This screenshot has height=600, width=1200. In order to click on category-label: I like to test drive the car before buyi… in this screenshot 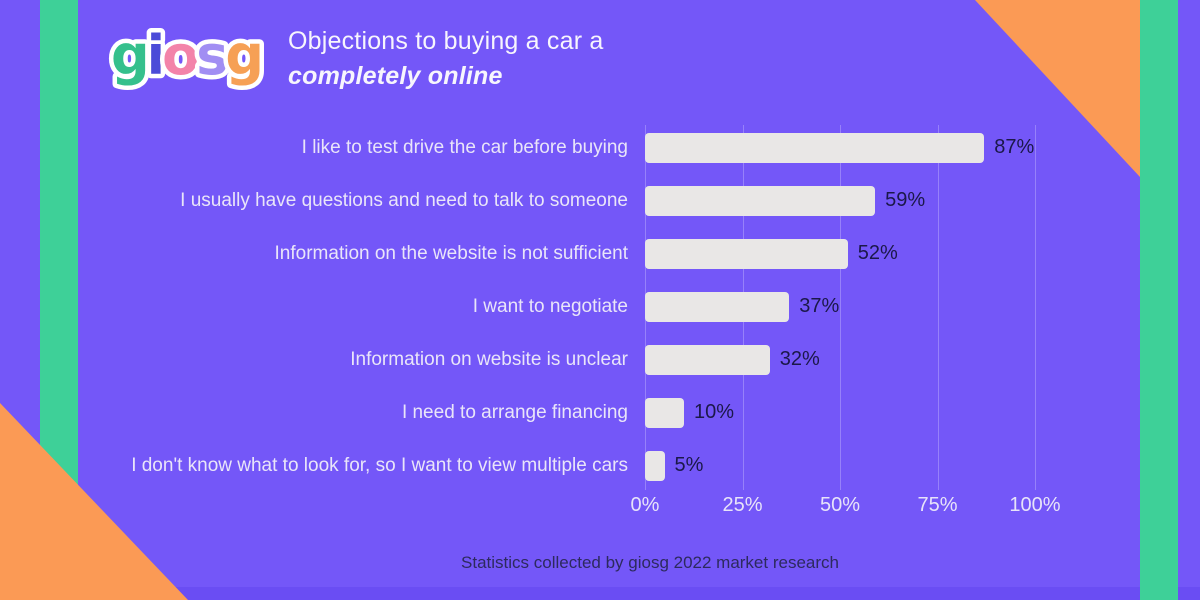, I will do `click(464, 147)`.